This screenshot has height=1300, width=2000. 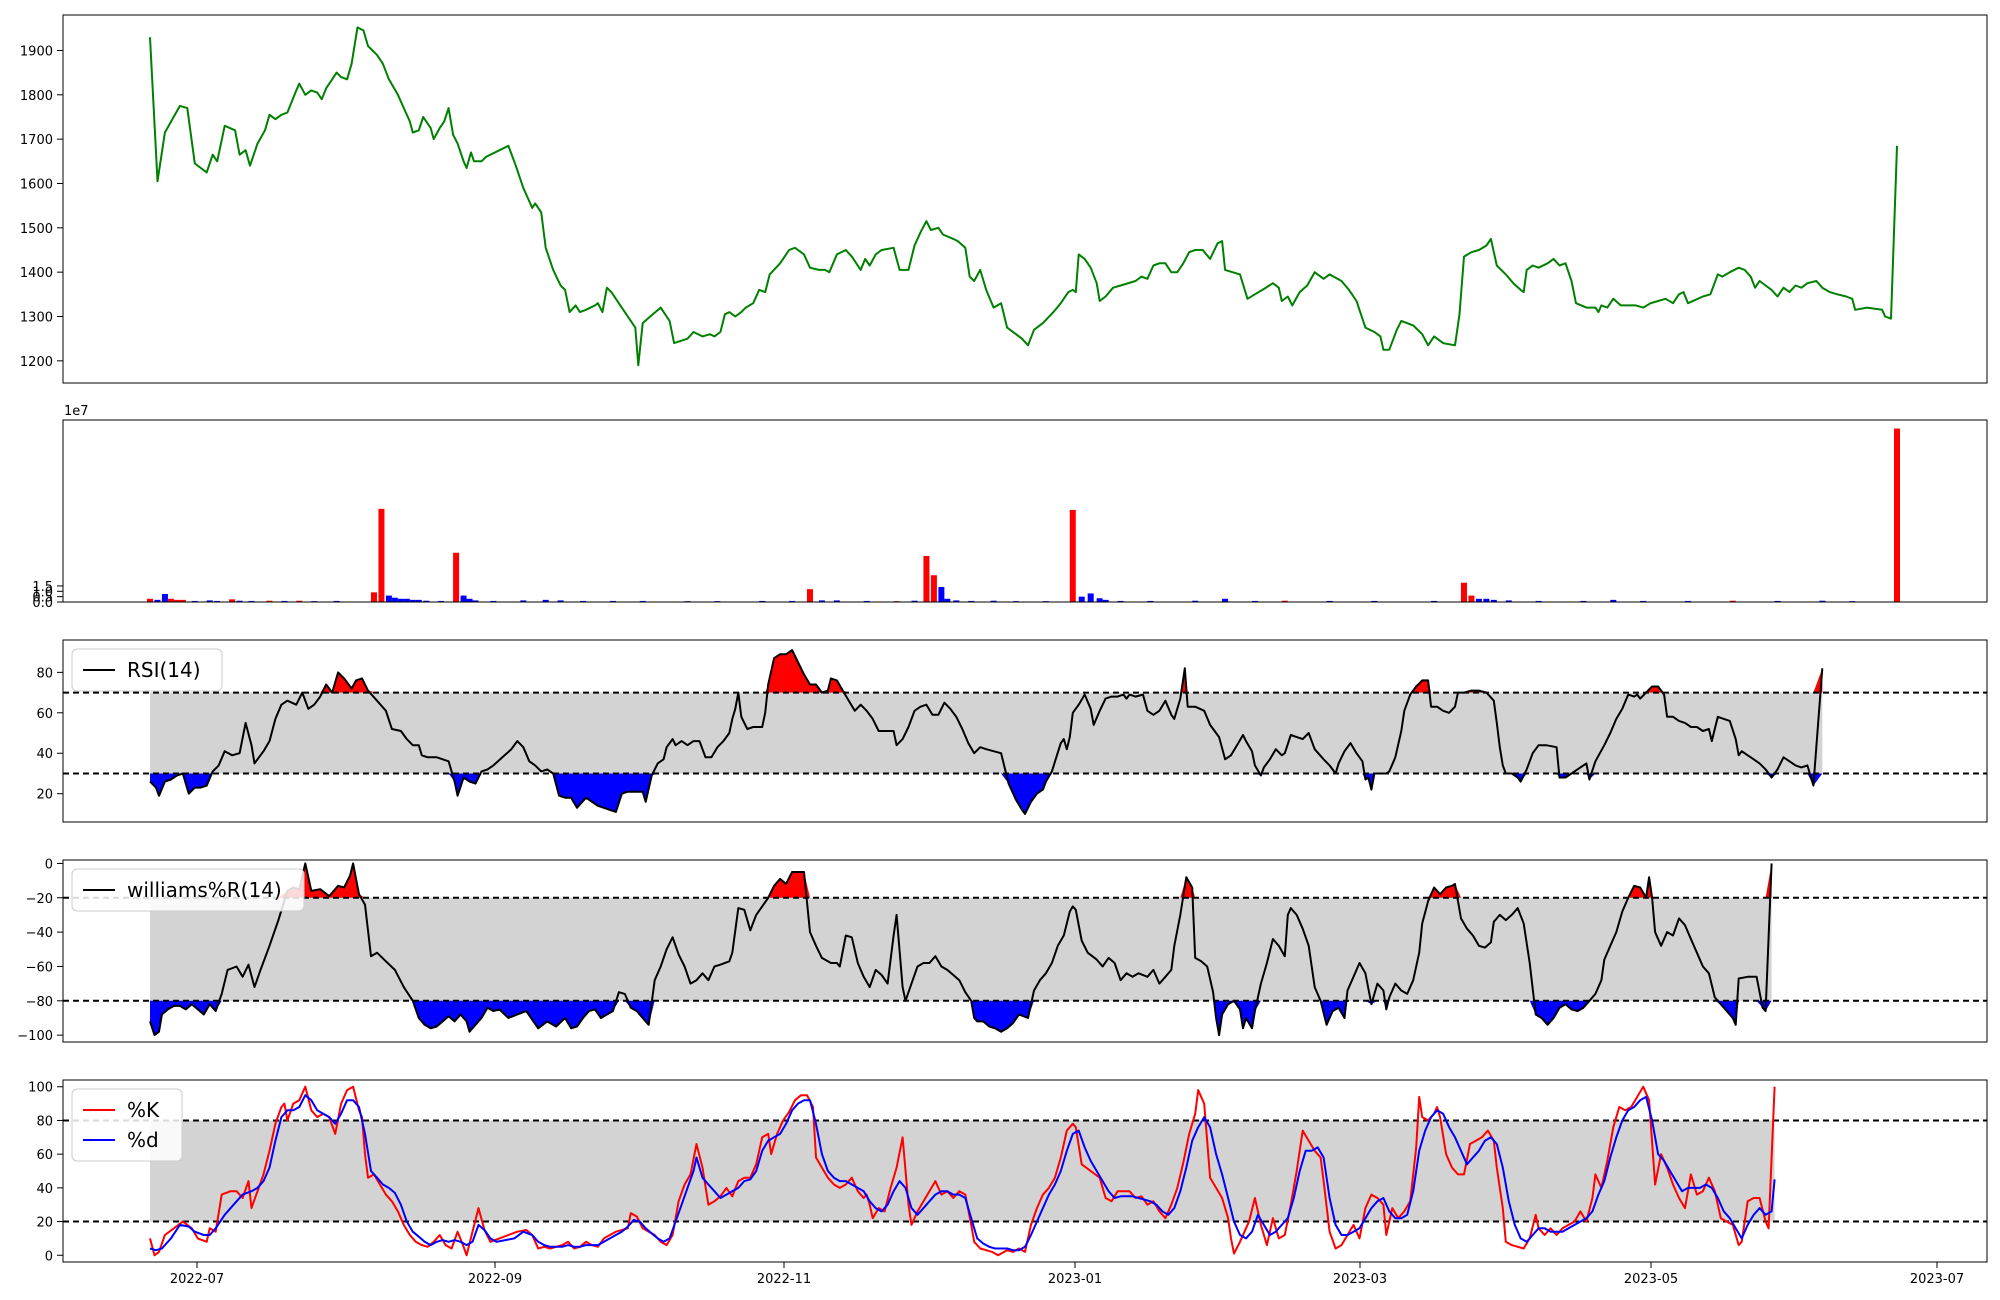 I want to click on x-tick-label: 2023-01, so click(x=1075, y=1279).